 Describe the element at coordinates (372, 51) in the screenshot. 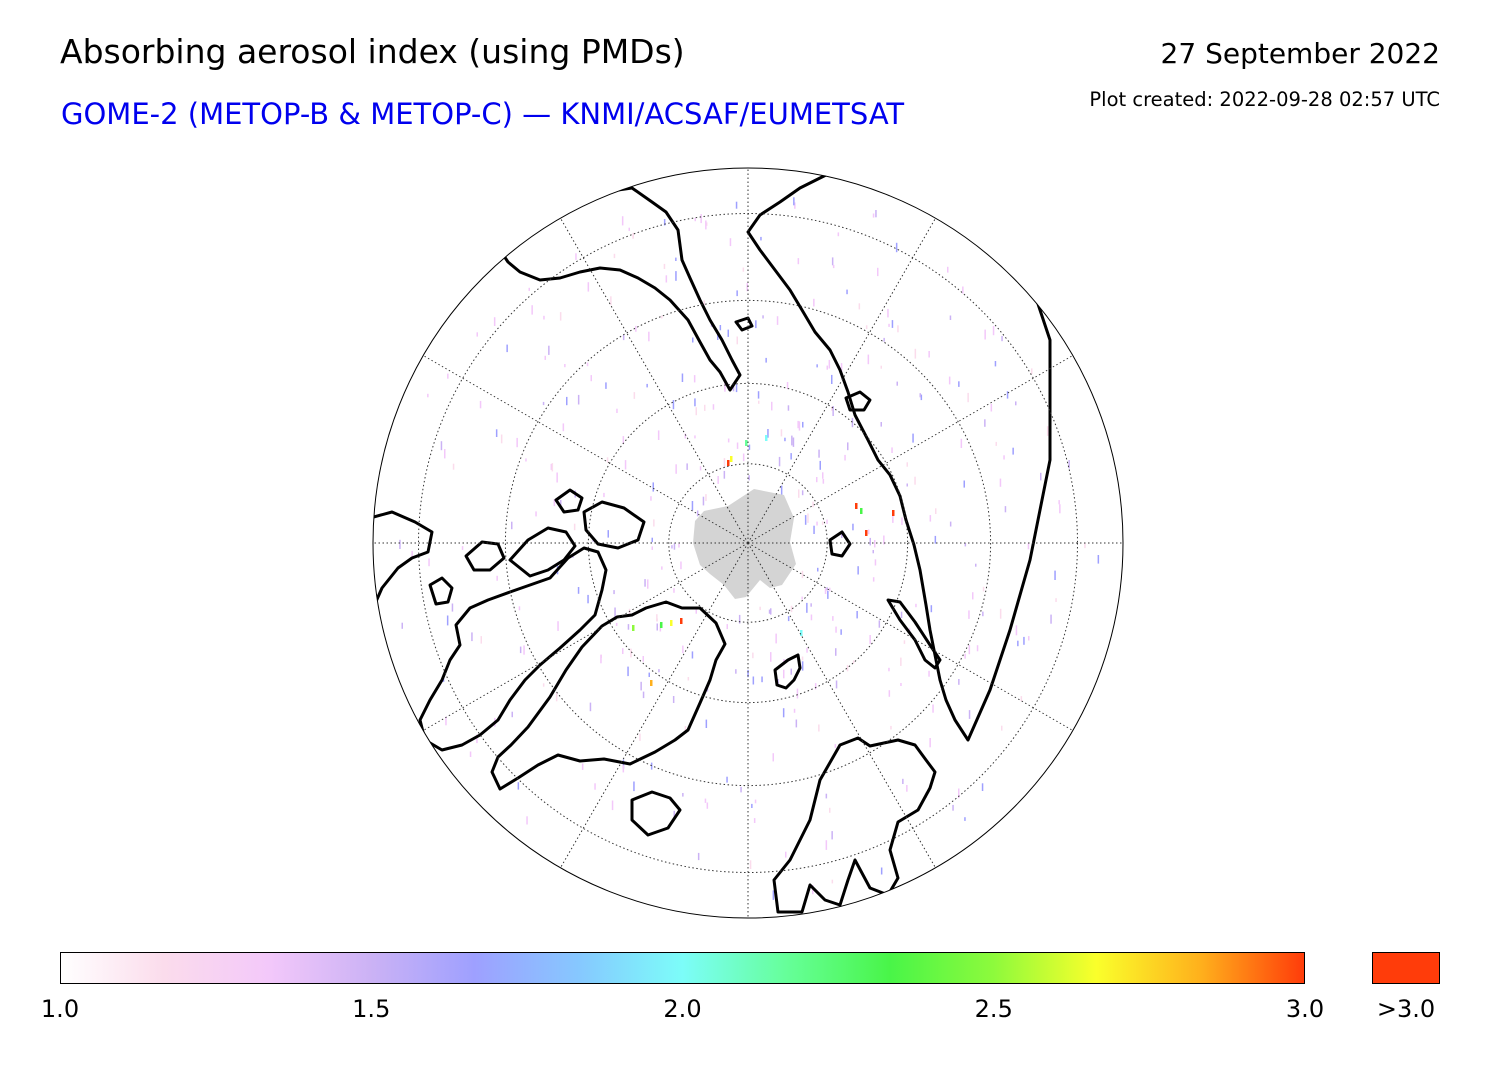

I see `map-title: Absorbing aerosol index (using PMDs)` at that location.